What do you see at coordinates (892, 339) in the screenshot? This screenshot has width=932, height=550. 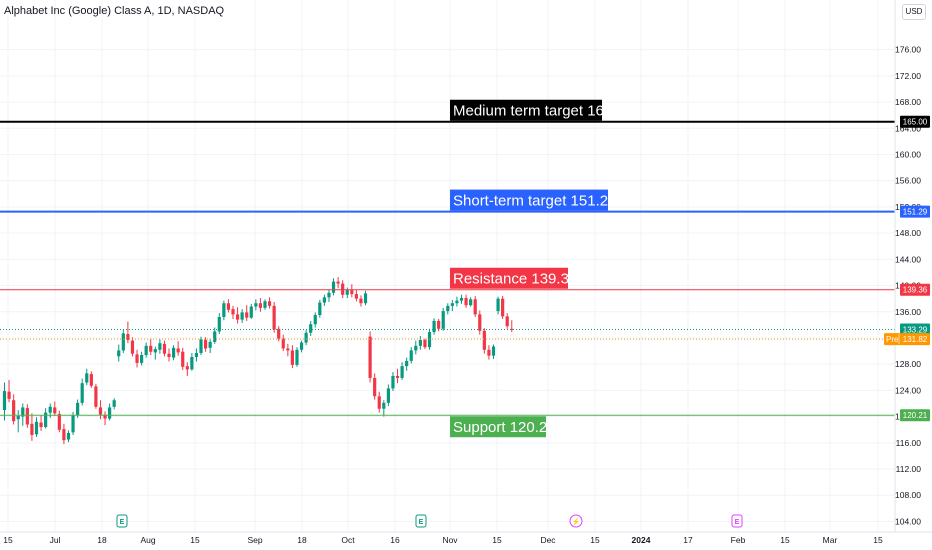 I see `premarket-prefix: Pre` at bounding box center [892, 339].